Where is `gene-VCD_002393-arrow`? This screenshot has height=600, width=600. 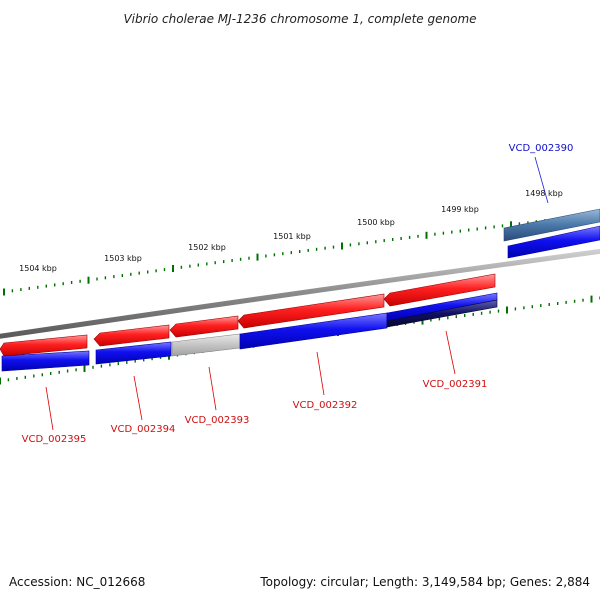
gene-VCD_002393-arrow is located at coordinates (204, 326).